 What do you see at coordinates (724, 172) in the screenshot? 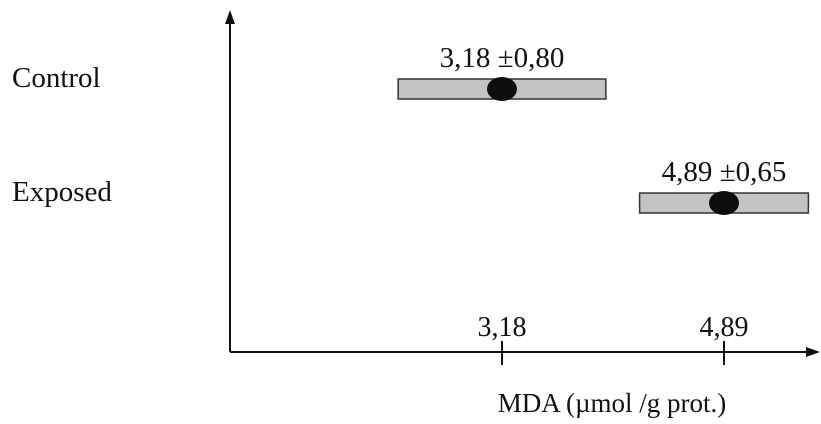
I see `data-label-exposed: 4,89 ±0,65` at bounding box center [724, 172].